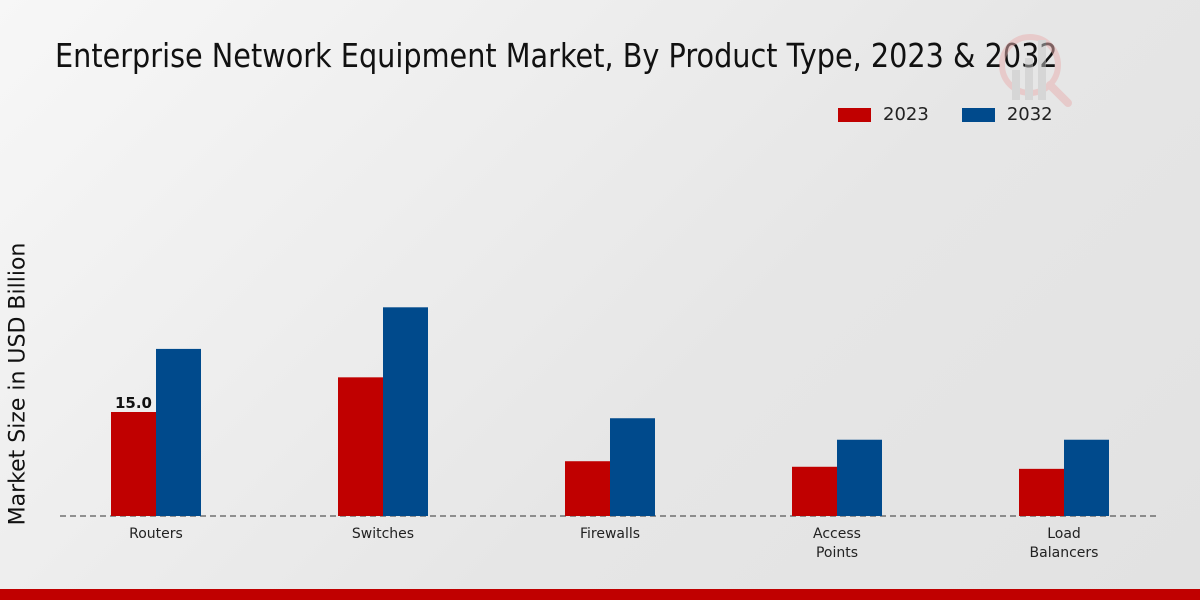 This screenshot has width=1200, height=600. I want to click on bar-firewalls-2023, so click(587, 488).